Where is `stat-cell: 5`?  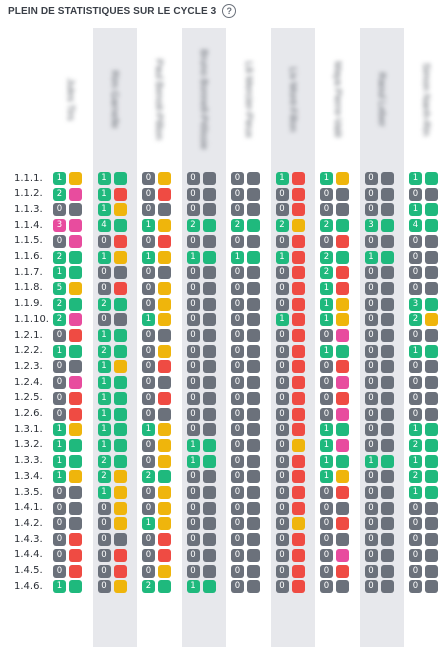 stat-cell: 5 is located at coordinates (69, 288).